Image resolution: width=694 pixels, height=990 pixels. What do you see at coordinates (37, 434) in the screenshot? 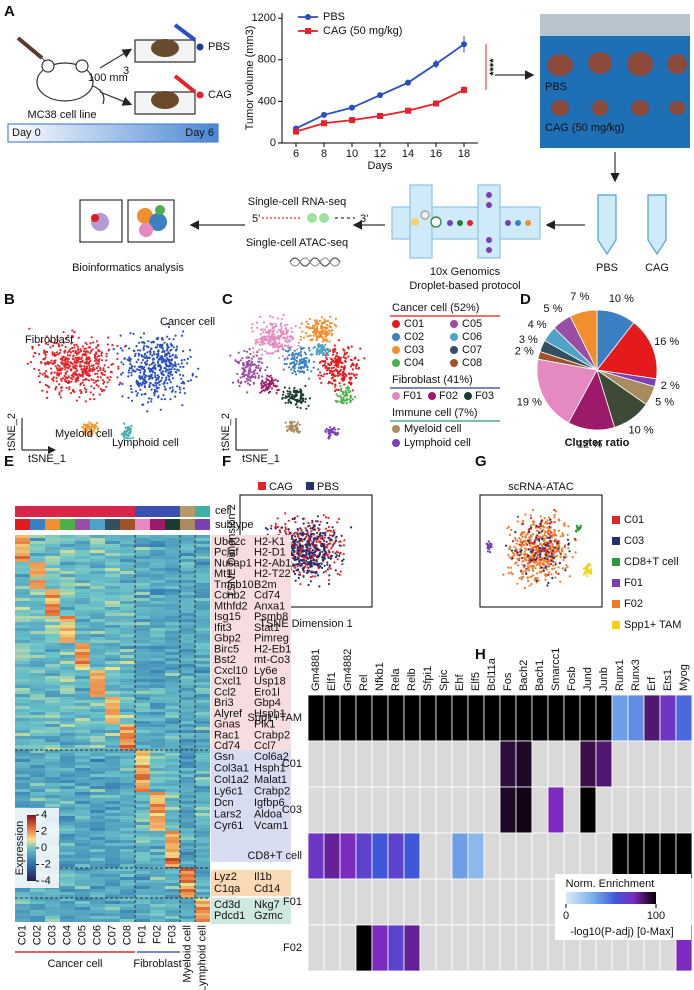
I see `axis-arrow` at bounding box center [37, 434].